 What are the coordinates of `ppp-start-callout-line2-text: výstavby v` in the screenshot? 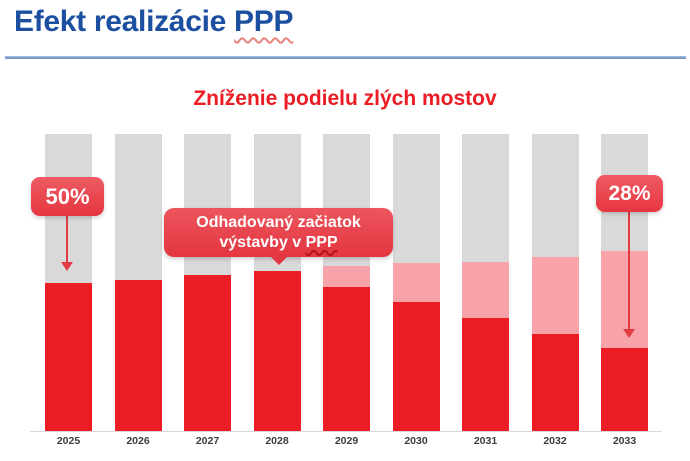 It's located at (262, 242).